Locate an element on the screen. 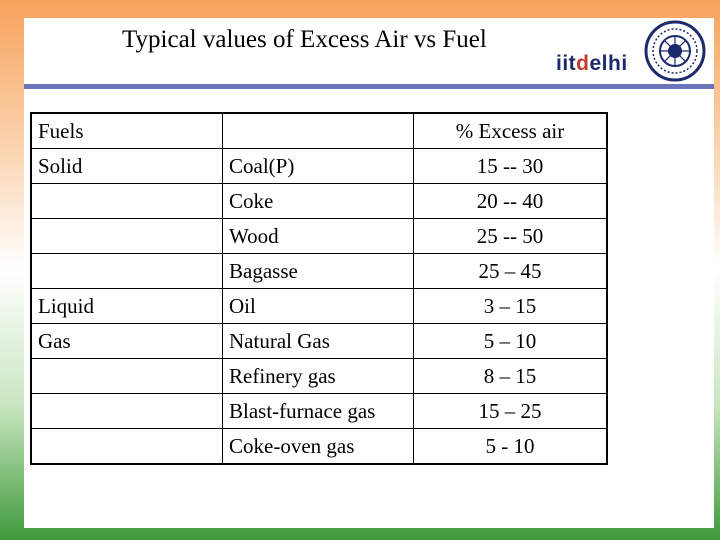 This screenshot has height=540, width=720. excess-air-cell: 20 -- 40 is located at coordinates (510, 201).